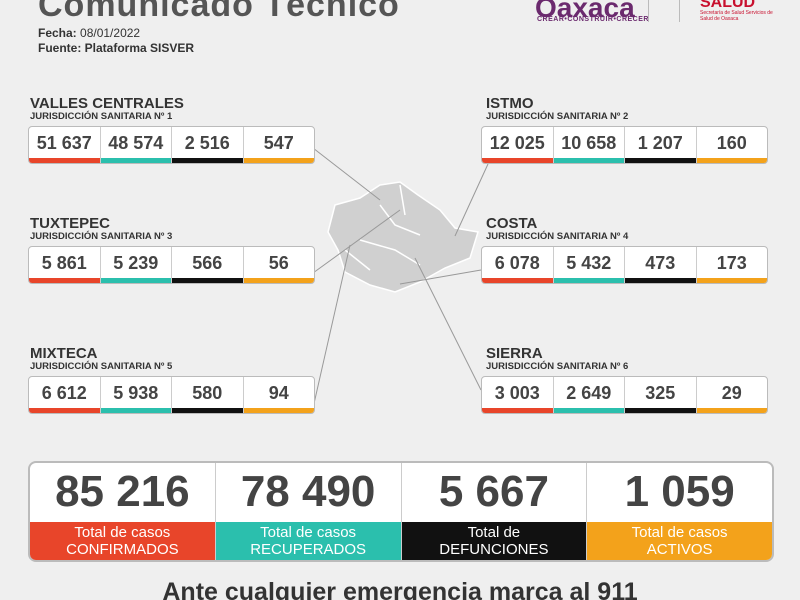  I want to click on region-value: 56, so click(278, 265).